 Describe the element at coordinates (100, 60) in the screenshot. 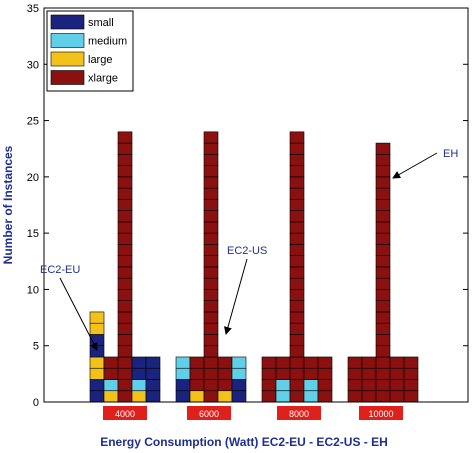

I see `legend-label-large: large` at that location.